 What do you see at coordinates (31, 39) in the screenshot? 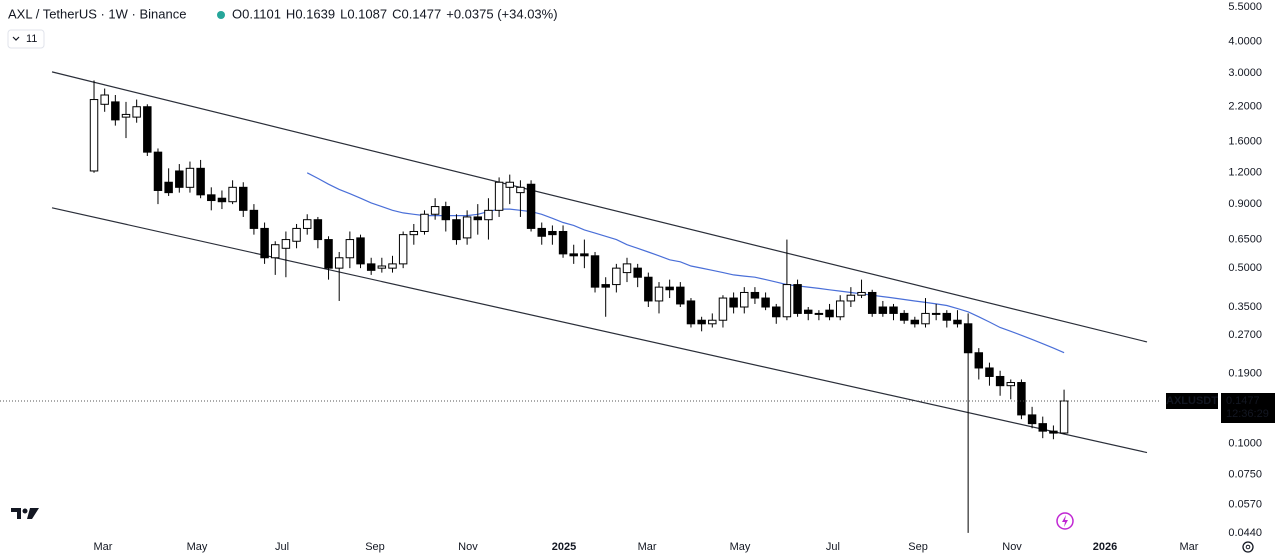
I see `indicator-count: 11` at bounding box center [31, 39].